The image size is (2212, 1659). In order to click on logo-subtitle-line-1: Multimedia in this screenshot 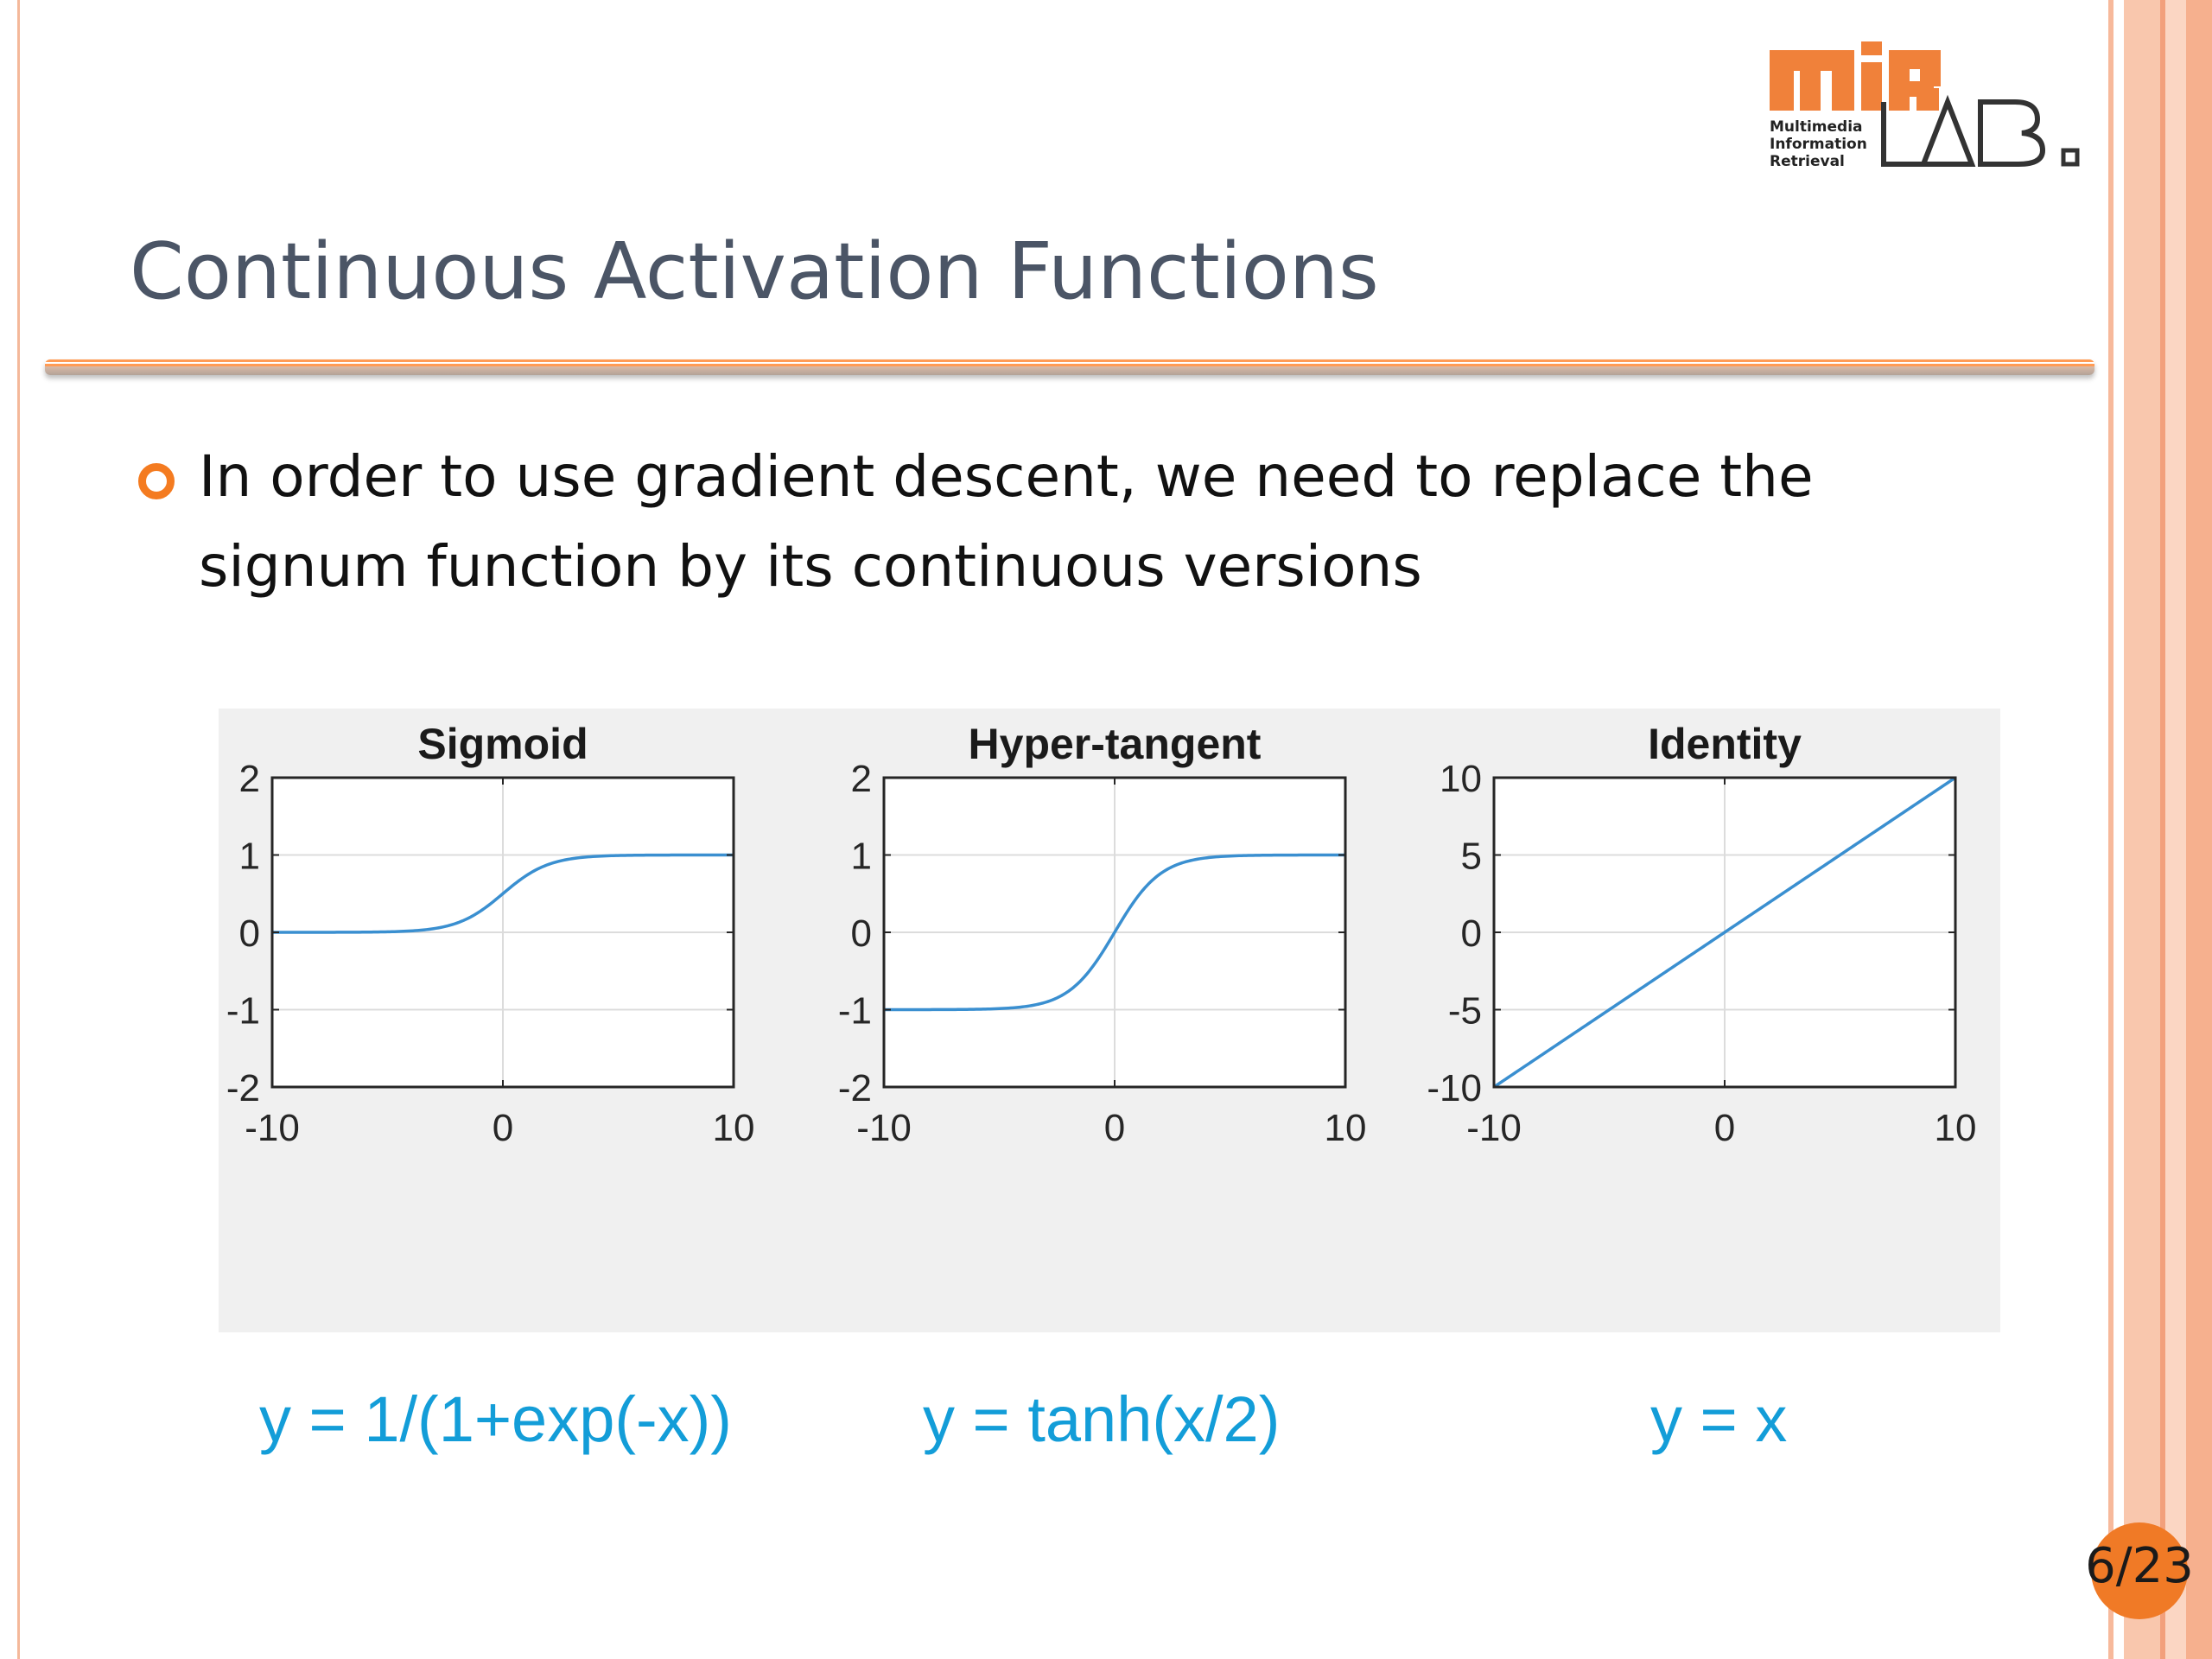, I will do `click(1816, 127)`.